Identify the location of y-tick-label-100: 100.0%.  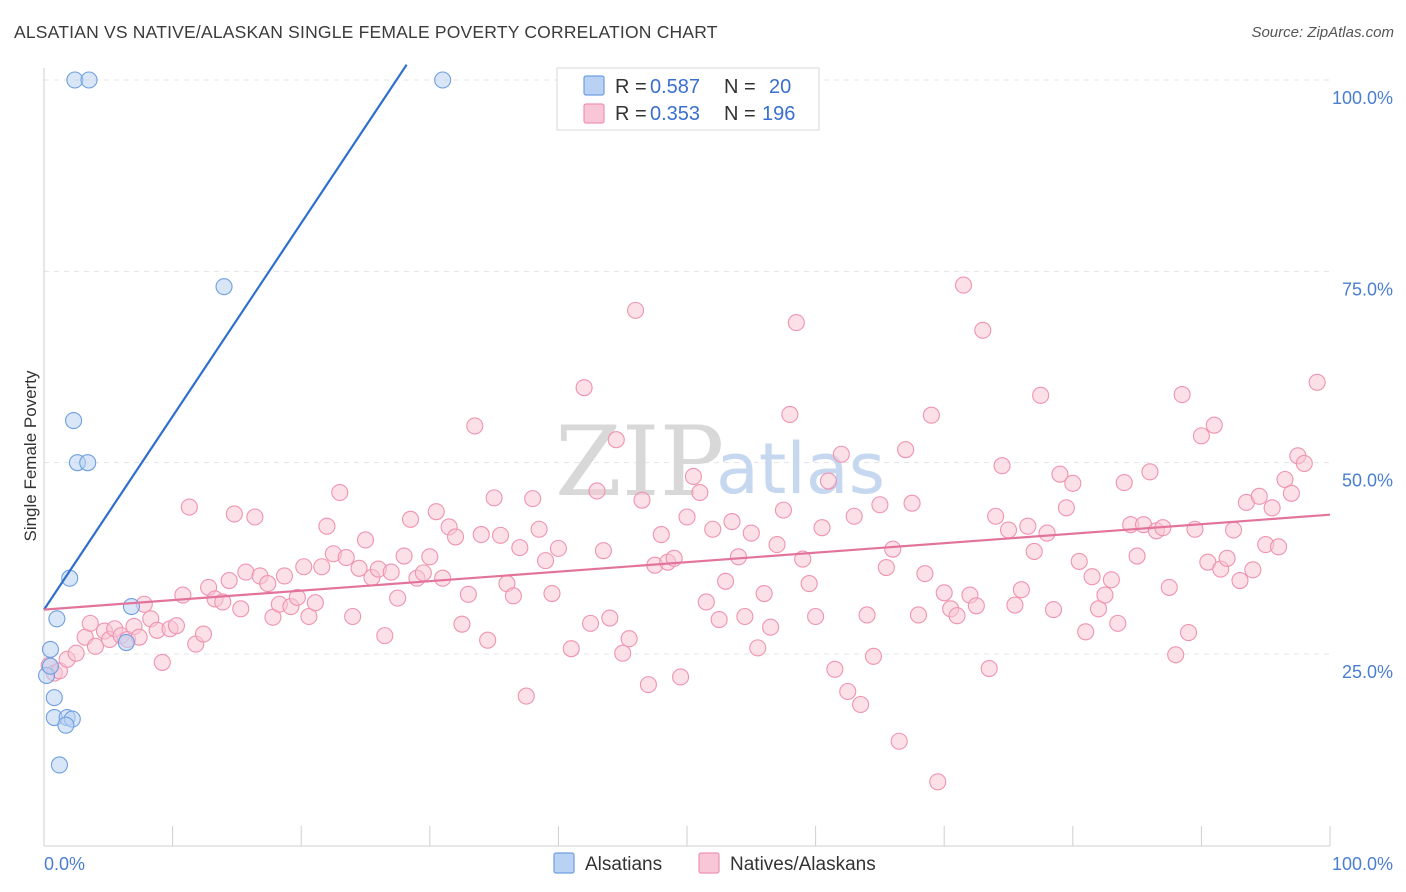
(1362, 98).